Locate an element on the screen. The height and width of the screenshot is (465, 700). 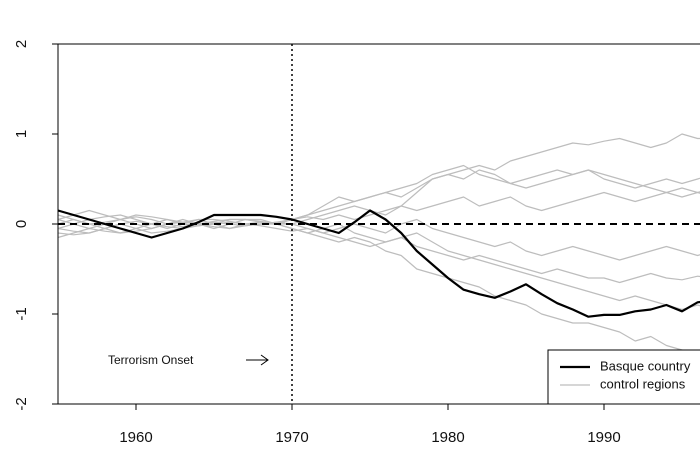
legend-box is located at coordinates (623, 377).